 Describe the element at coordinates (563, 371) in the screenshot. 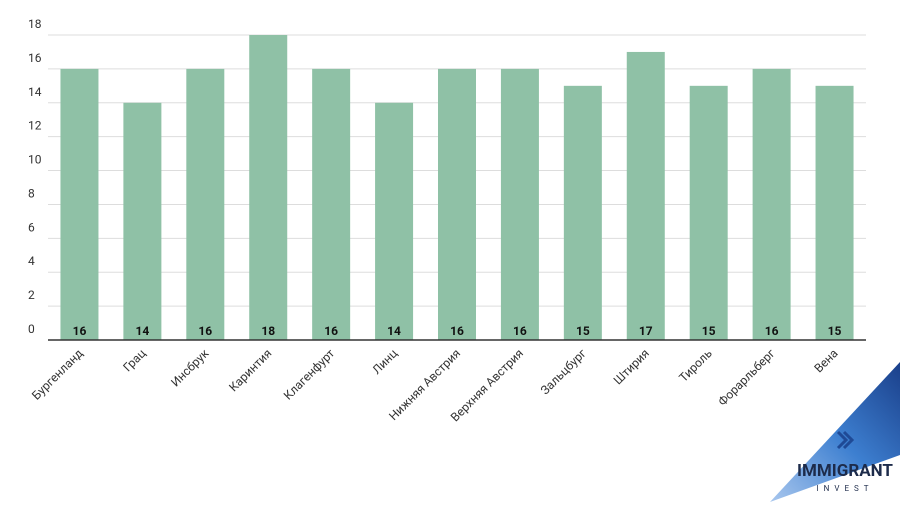

I see `x-tick-label: Зальцбург` at that location.